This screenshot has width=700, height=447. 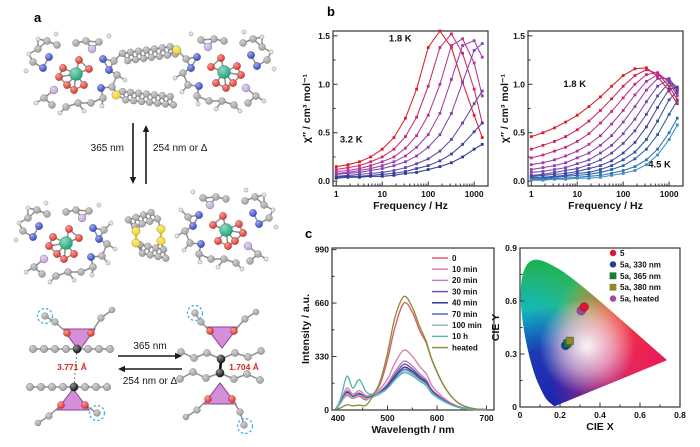 I want to click on svg-text: 5a, 330 nm, so click(x=640, y=264).